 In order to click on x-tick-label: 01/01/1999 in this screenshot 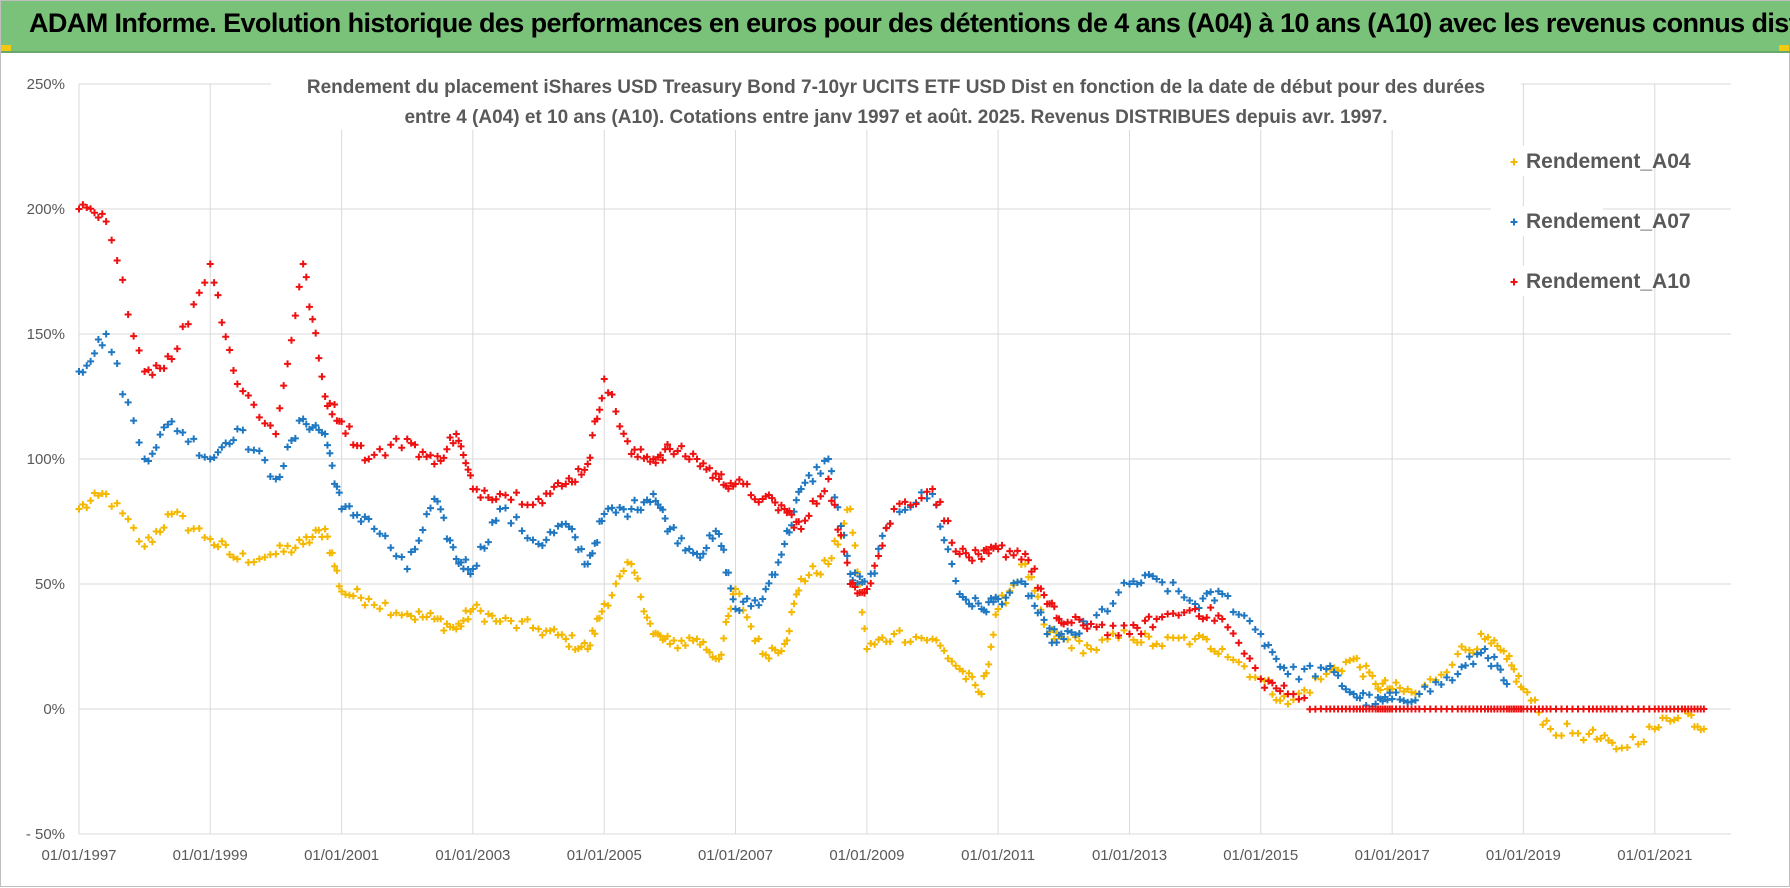, I will do `click(210, 855)`.